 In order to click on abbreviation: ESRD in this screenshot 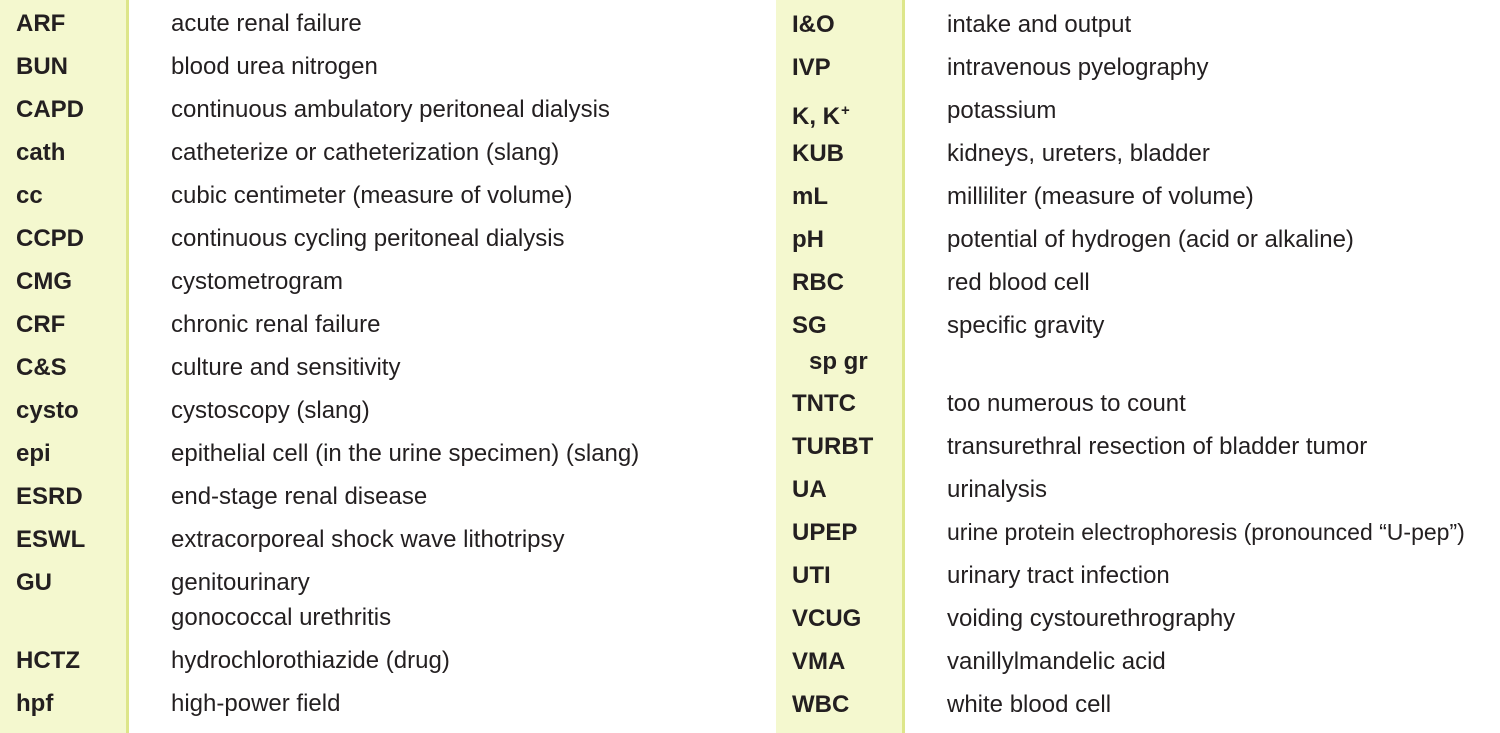, I will do `click(49, 496)`.